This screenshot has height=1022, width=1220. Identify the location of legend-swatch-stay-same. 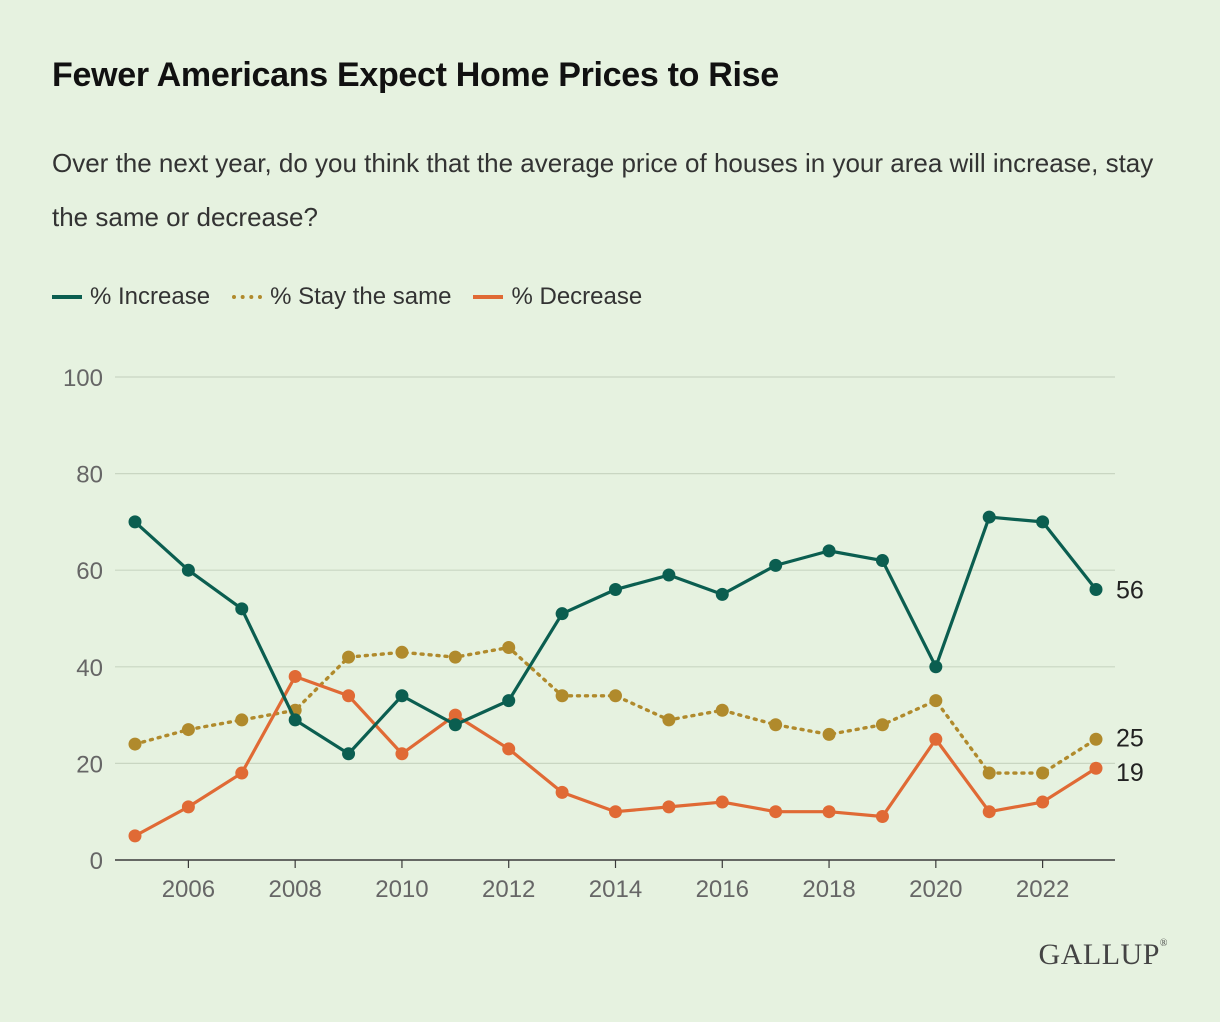
(247, 297).